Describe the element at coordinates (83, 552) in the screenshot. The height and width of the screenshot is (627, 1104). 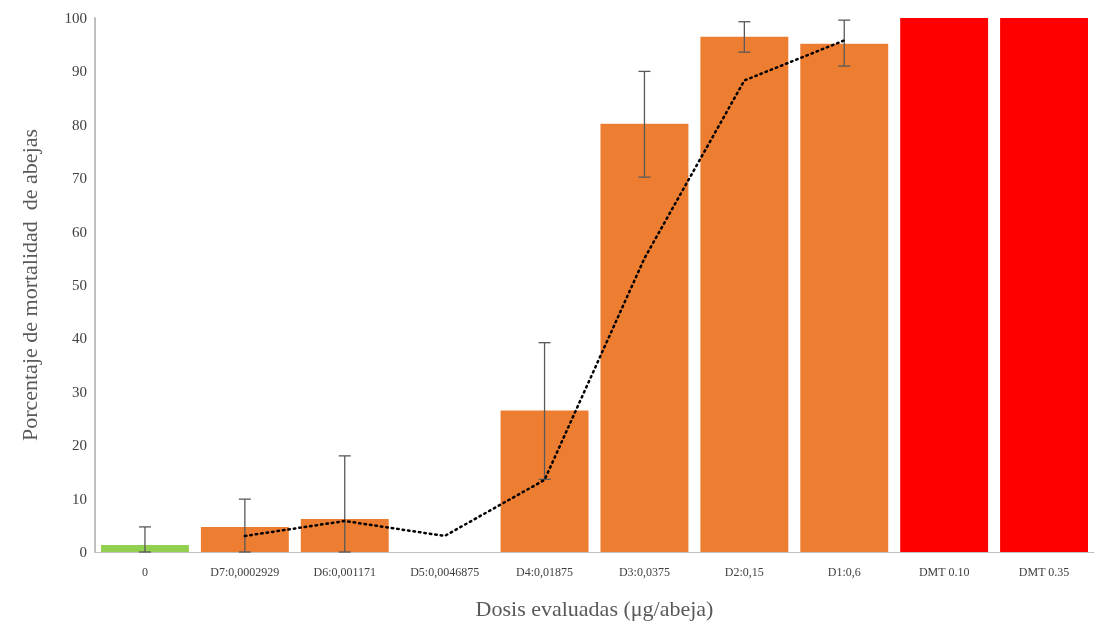
I see `y-tick-label: 0` at that location.